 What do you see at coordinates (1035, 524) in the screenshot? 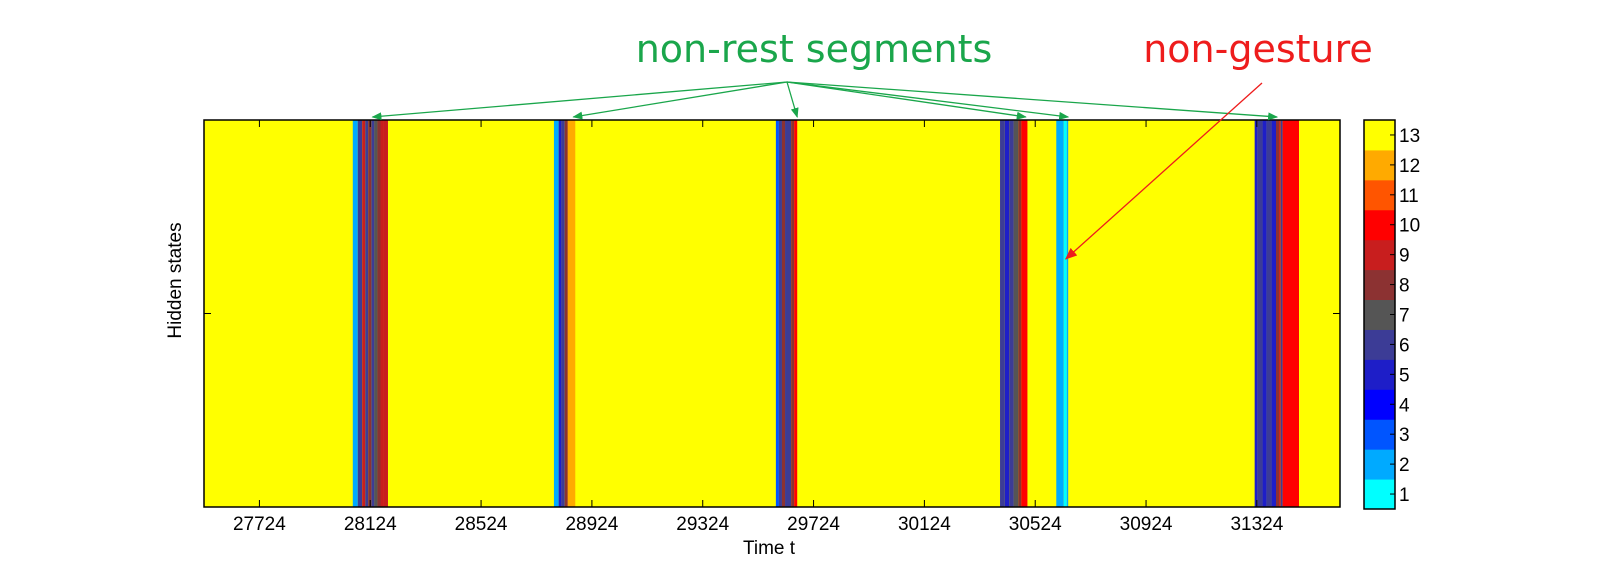
I see `x-tick-label: 30524` at bounding box center [1035, 524].